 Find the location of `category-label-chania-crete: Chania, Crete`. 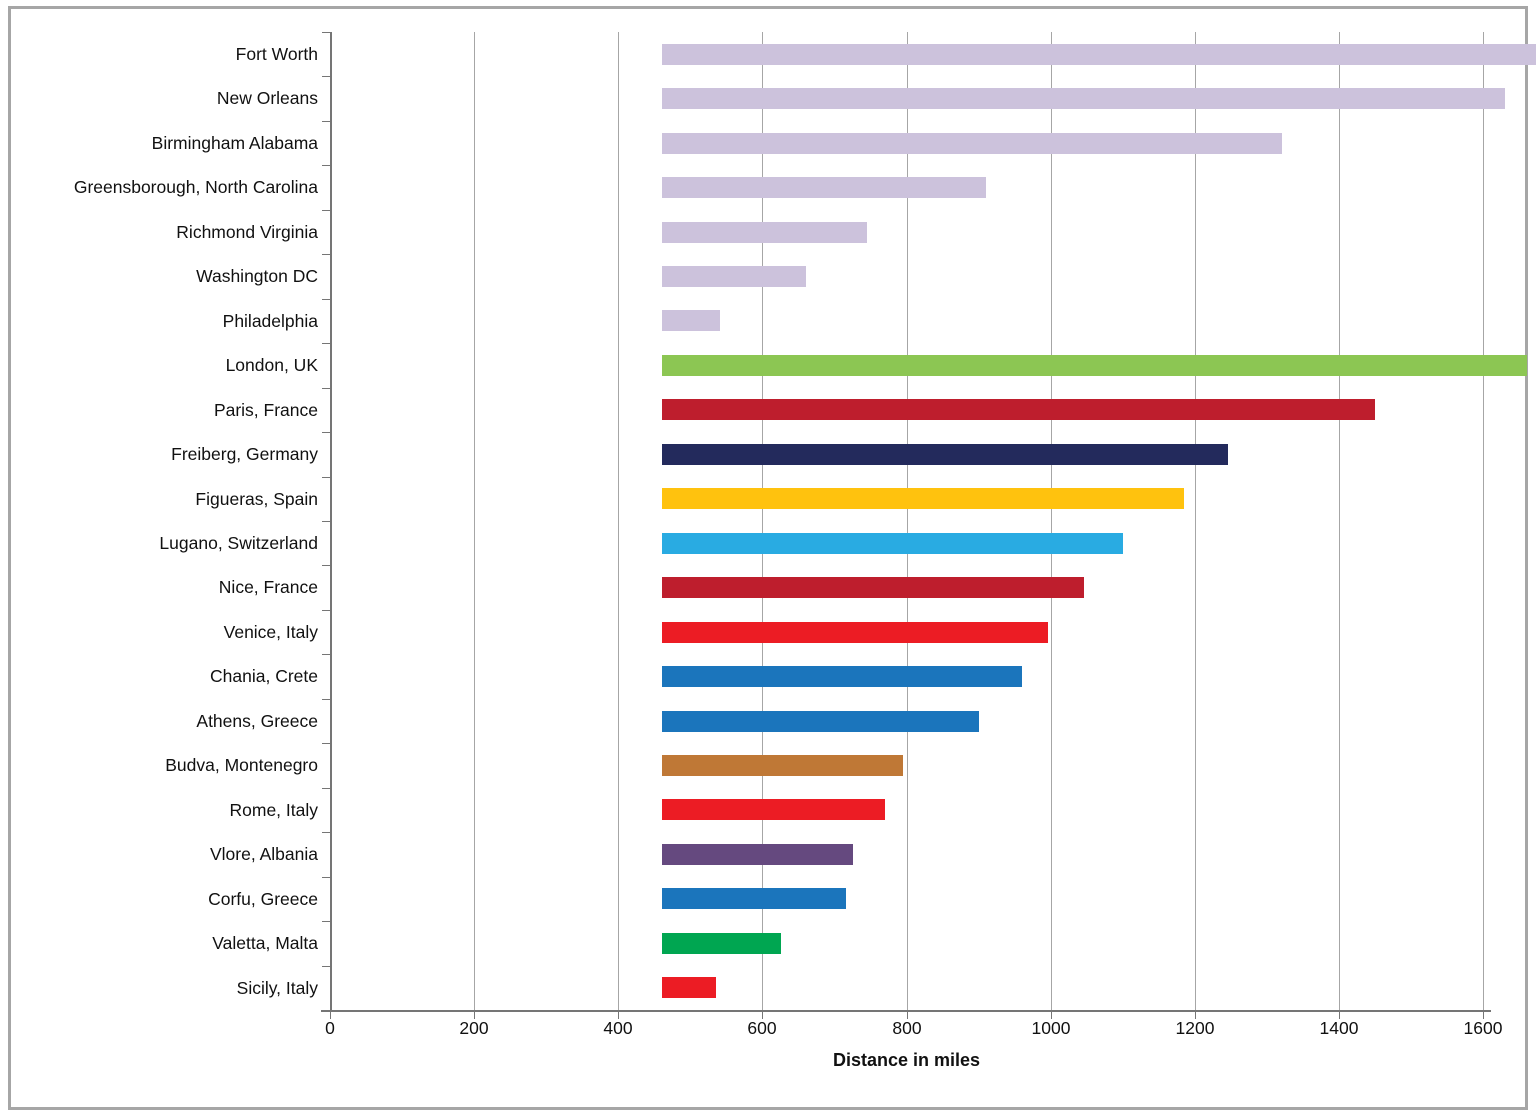

category-label-chania-crete: Chania, Crete is located at coordinates (264, 675).